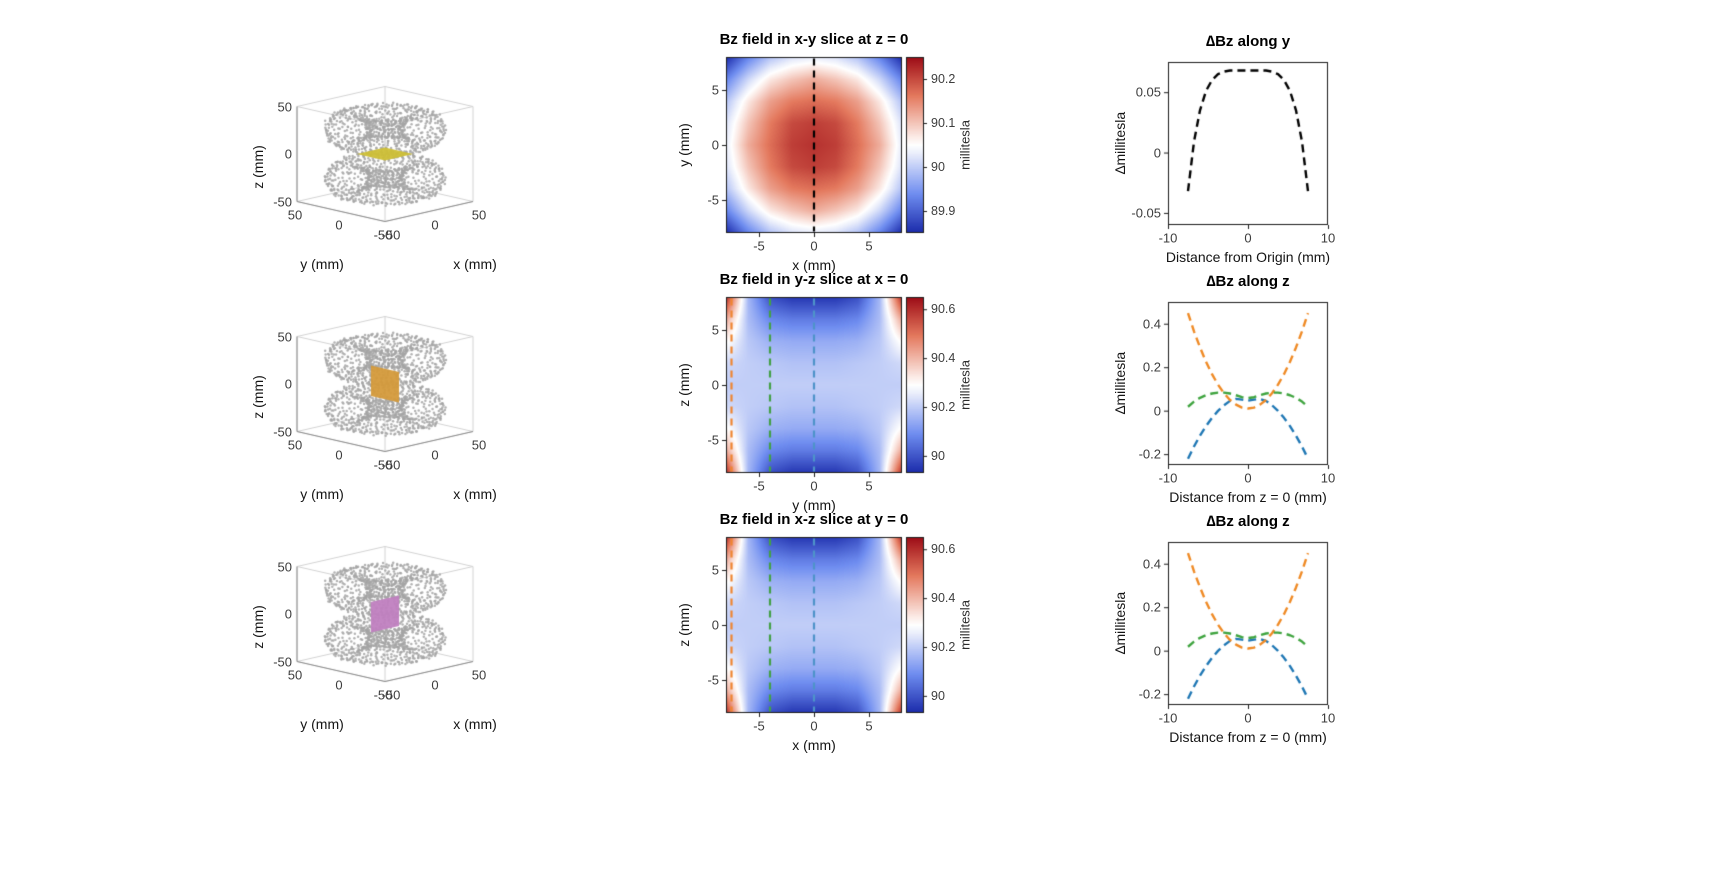 This screenshot has width=1728, height=882. Describe the element at coordinates (943, 211) in the screenshot. I see `tick-label: 89.9` at that location.